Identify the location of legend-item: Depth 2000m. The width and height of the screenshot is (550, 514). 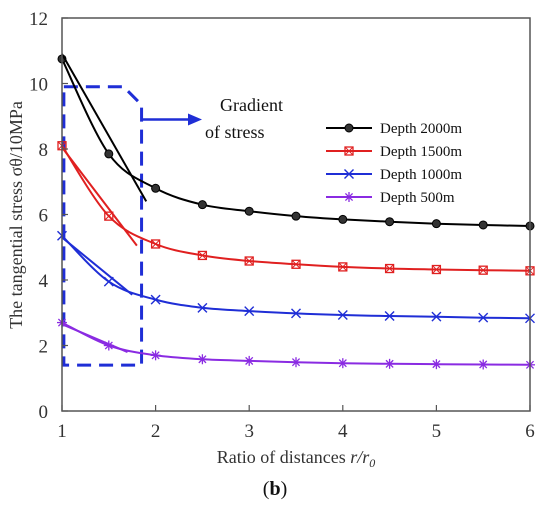
(394, 129).